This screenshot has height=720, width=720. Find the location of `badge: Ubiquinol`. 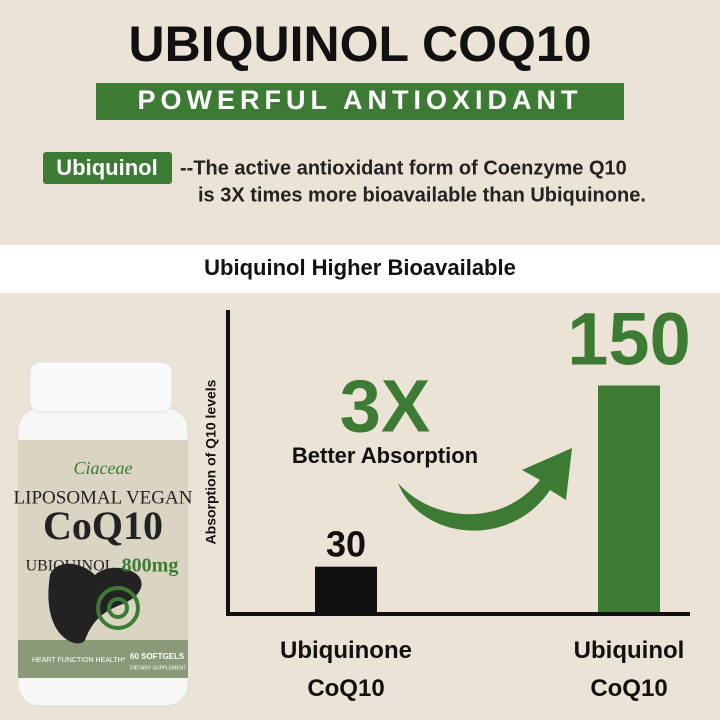

badge: Ubiquinol is located at coordinates (106, 167).